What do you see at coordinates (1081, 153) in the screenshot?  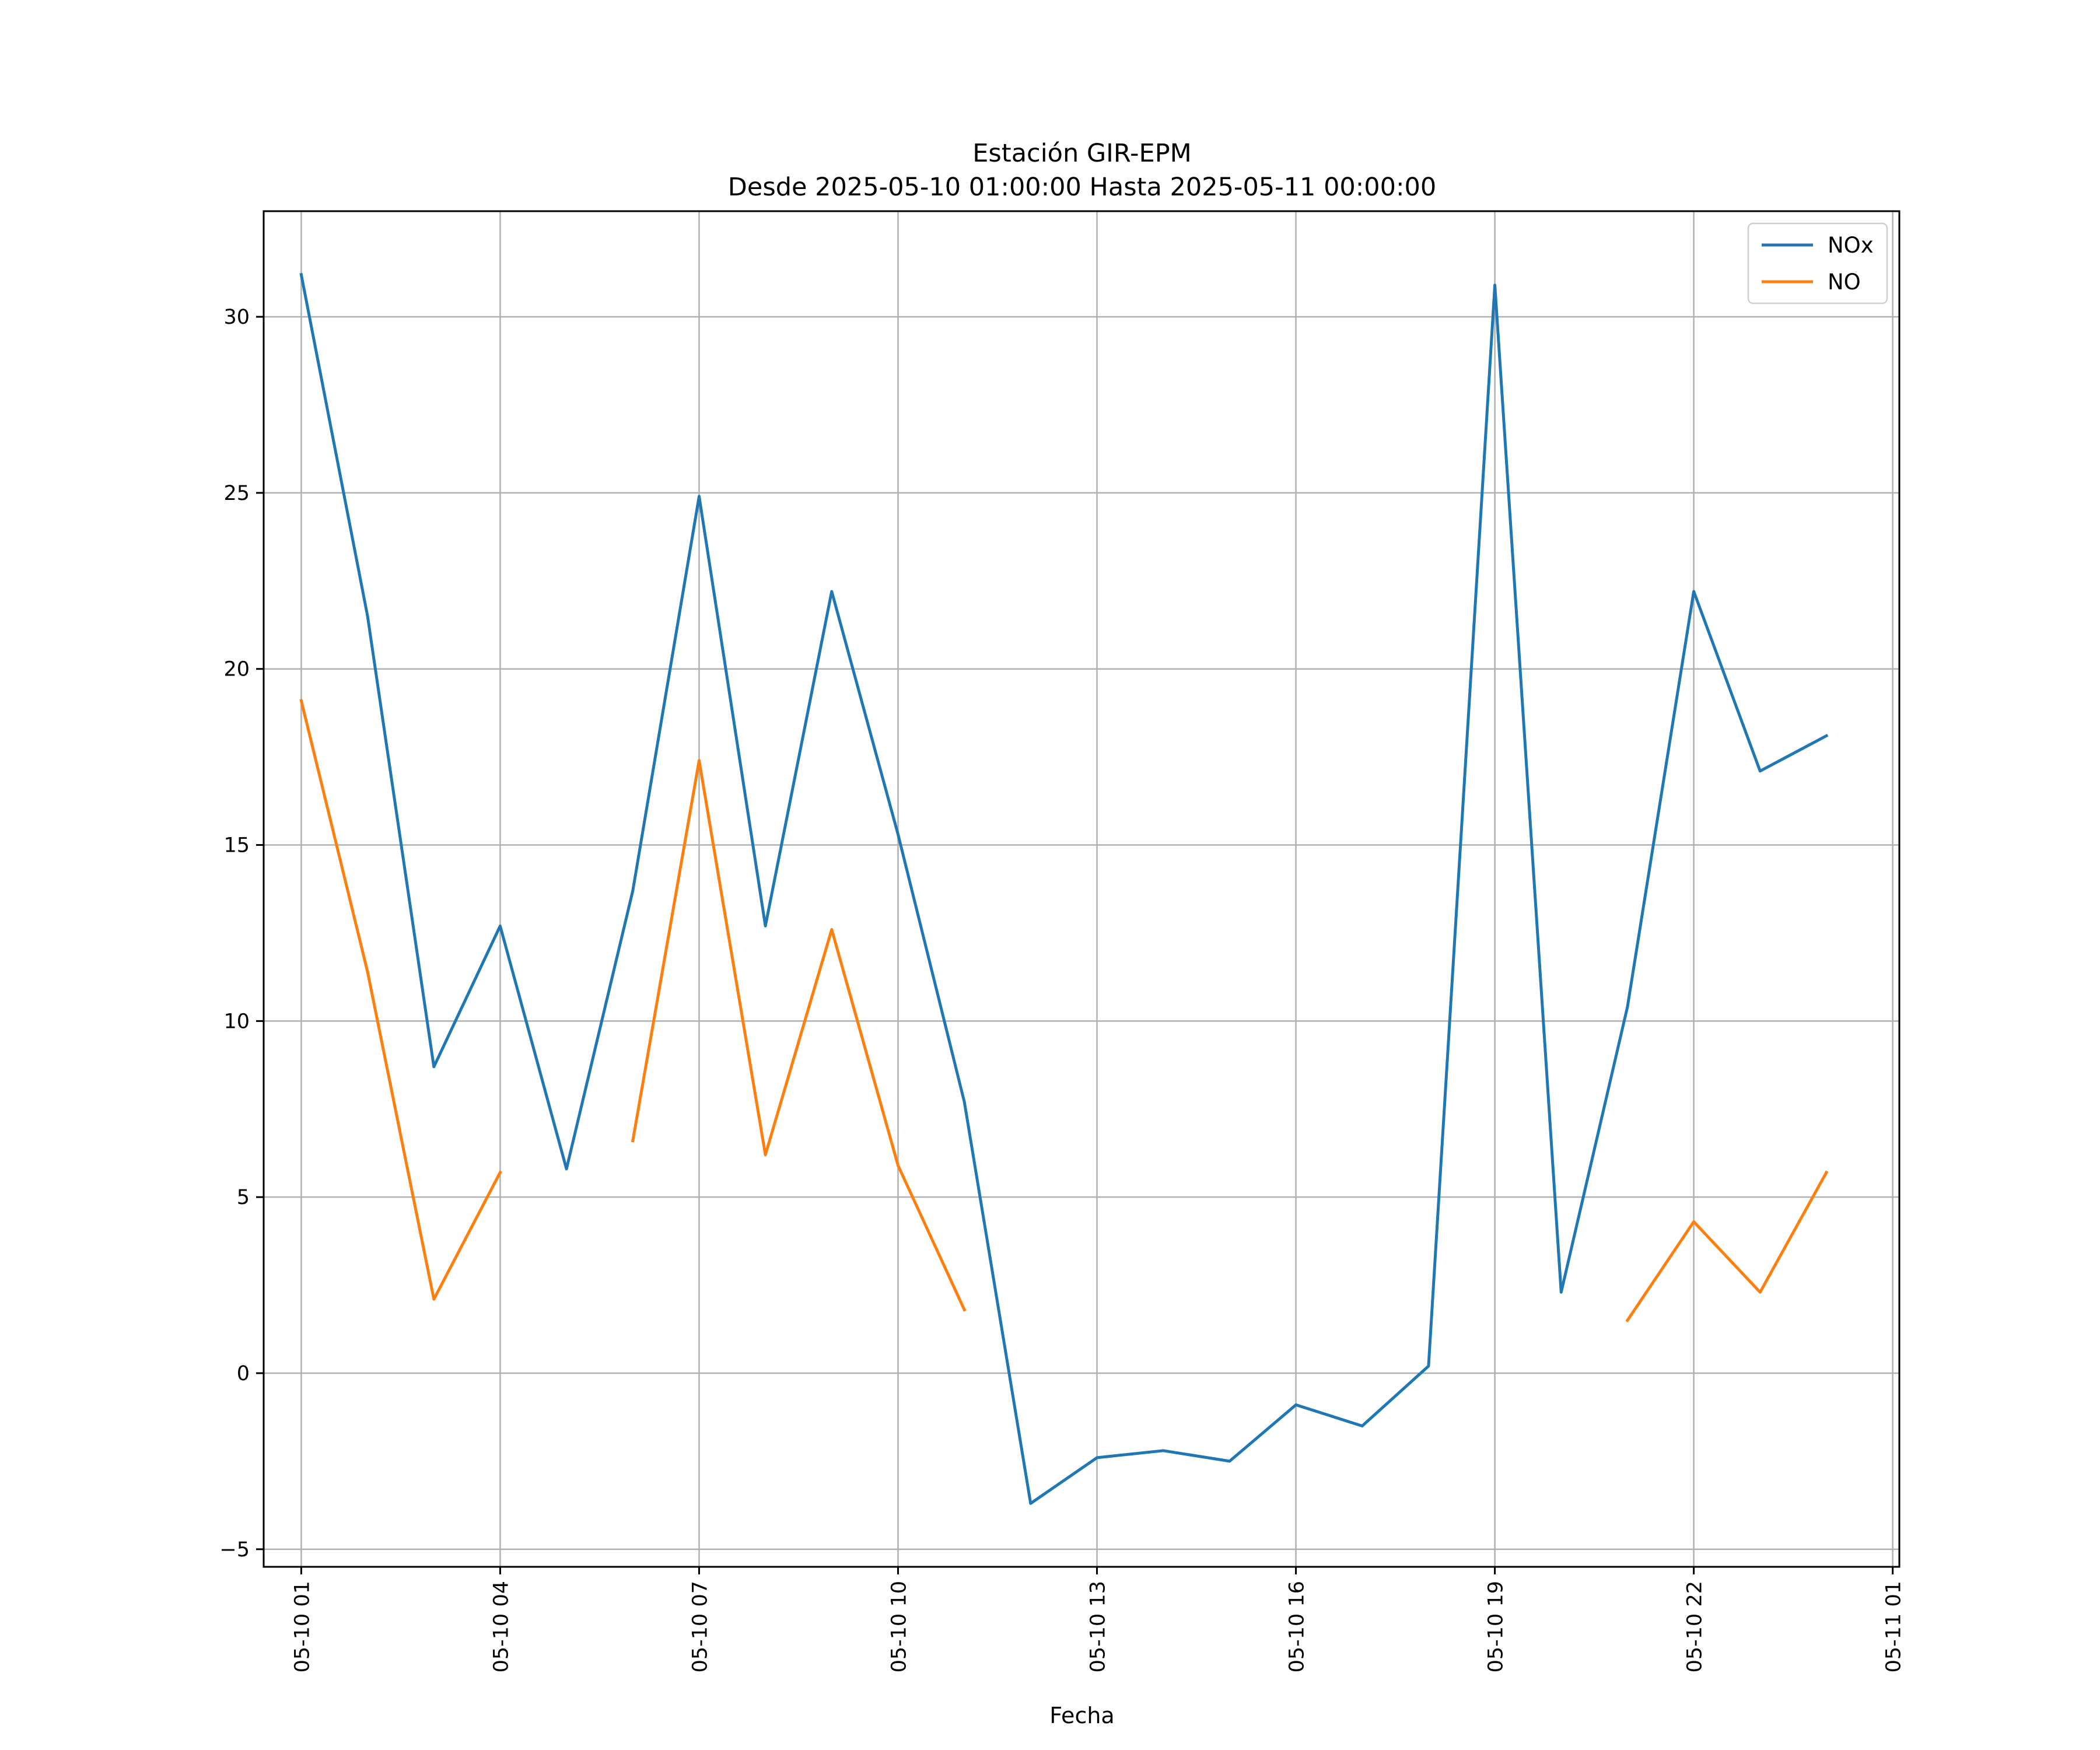 I see `chart-title-line-1: Estación GIR-EPM` at bounding box center [1081, 153].